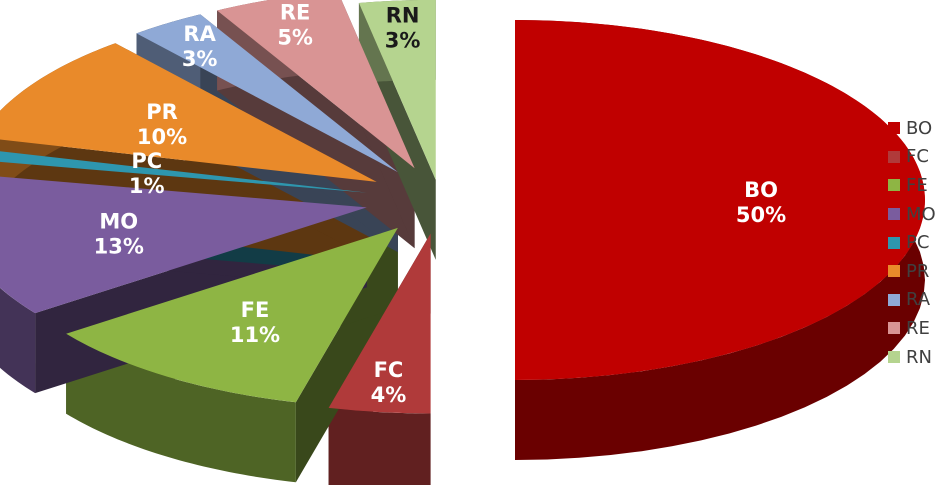  Describe the element at coordinates (183, 245) in the screenshot. I see `pie-slice-mo` at that location.